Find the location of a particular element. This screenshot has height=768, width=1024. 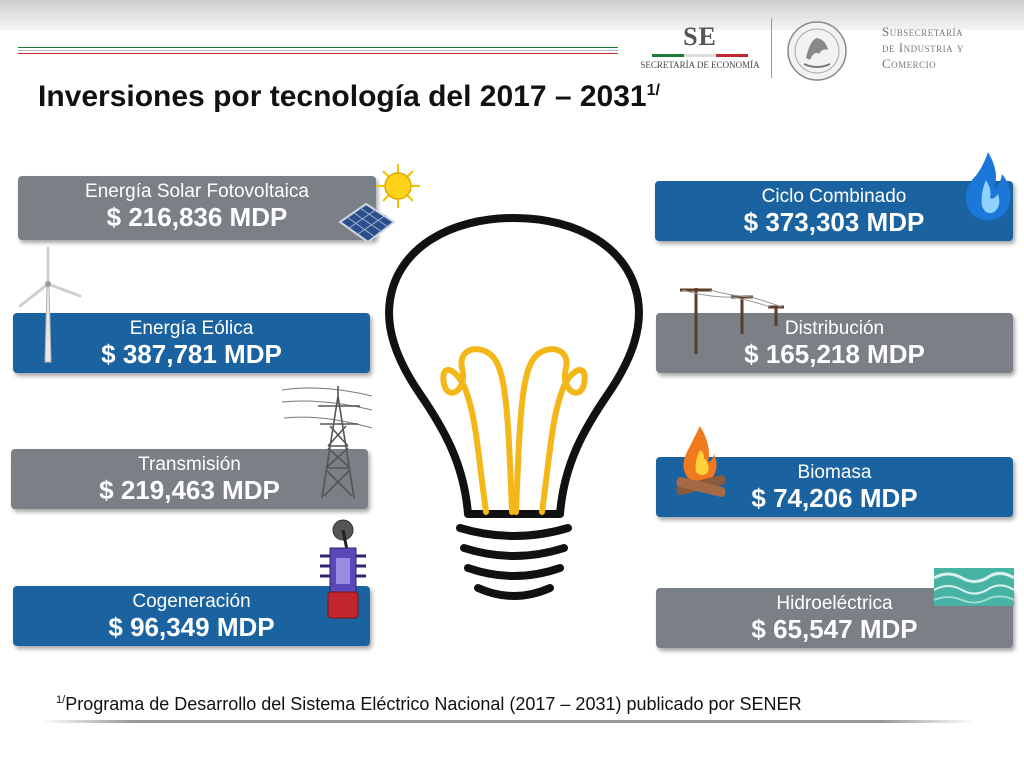

header-divider is located at coordinates (771, 48).